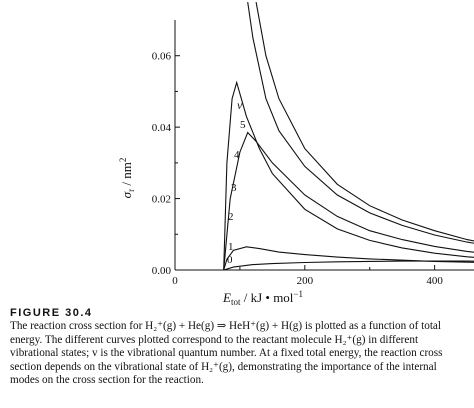  Describe the element at coordinates (240, 105) in the screenshot. I see `legend-title: v` at that location.